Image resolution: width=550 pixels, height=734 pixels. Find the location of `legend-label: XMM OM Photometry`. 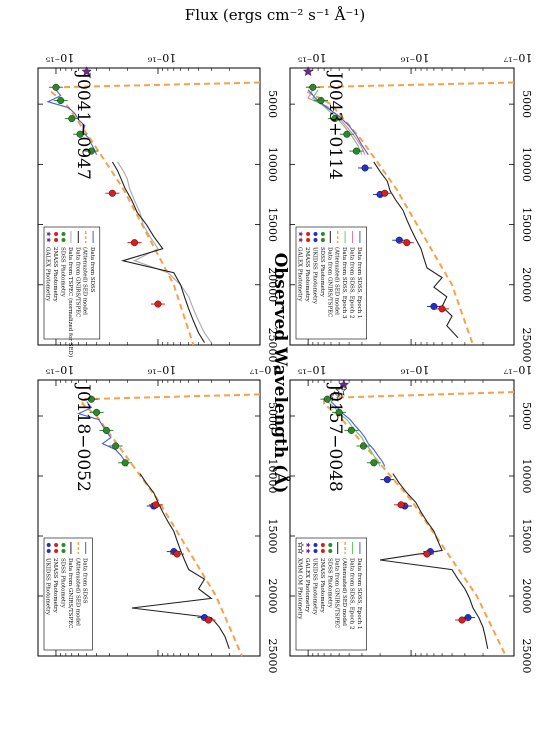

legend-label: XMM OM Photometry is located at coordinates (300, 589).